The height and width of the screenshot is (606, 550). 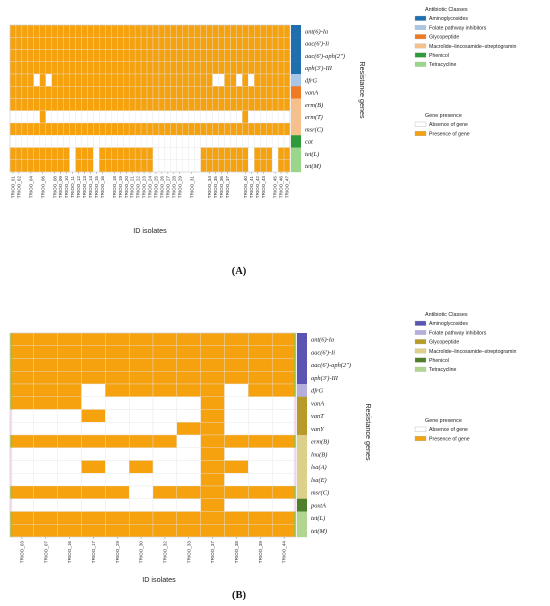 I want to click on x-tick-label: TRIOO_12, so click(x=78, y=187).